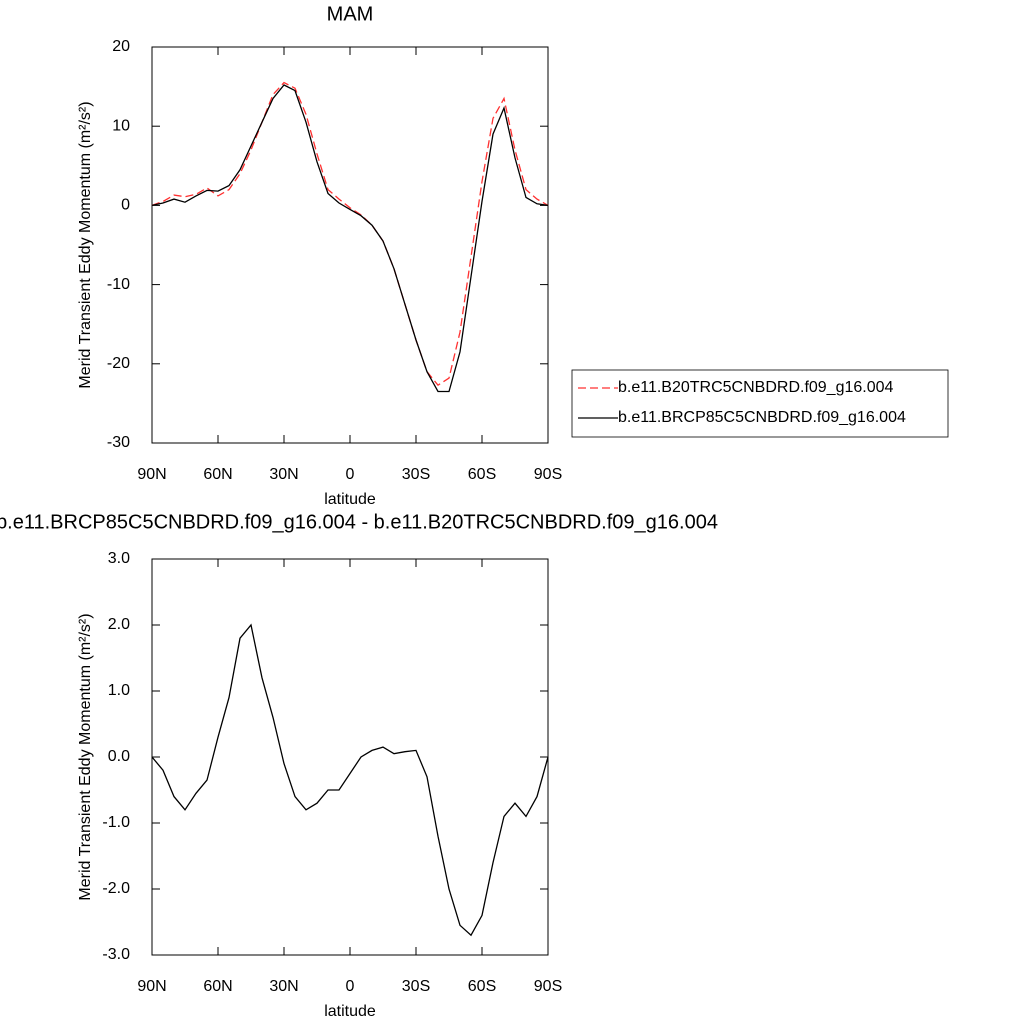  I want to click on y-tick-label: -20, so click(118, 363).